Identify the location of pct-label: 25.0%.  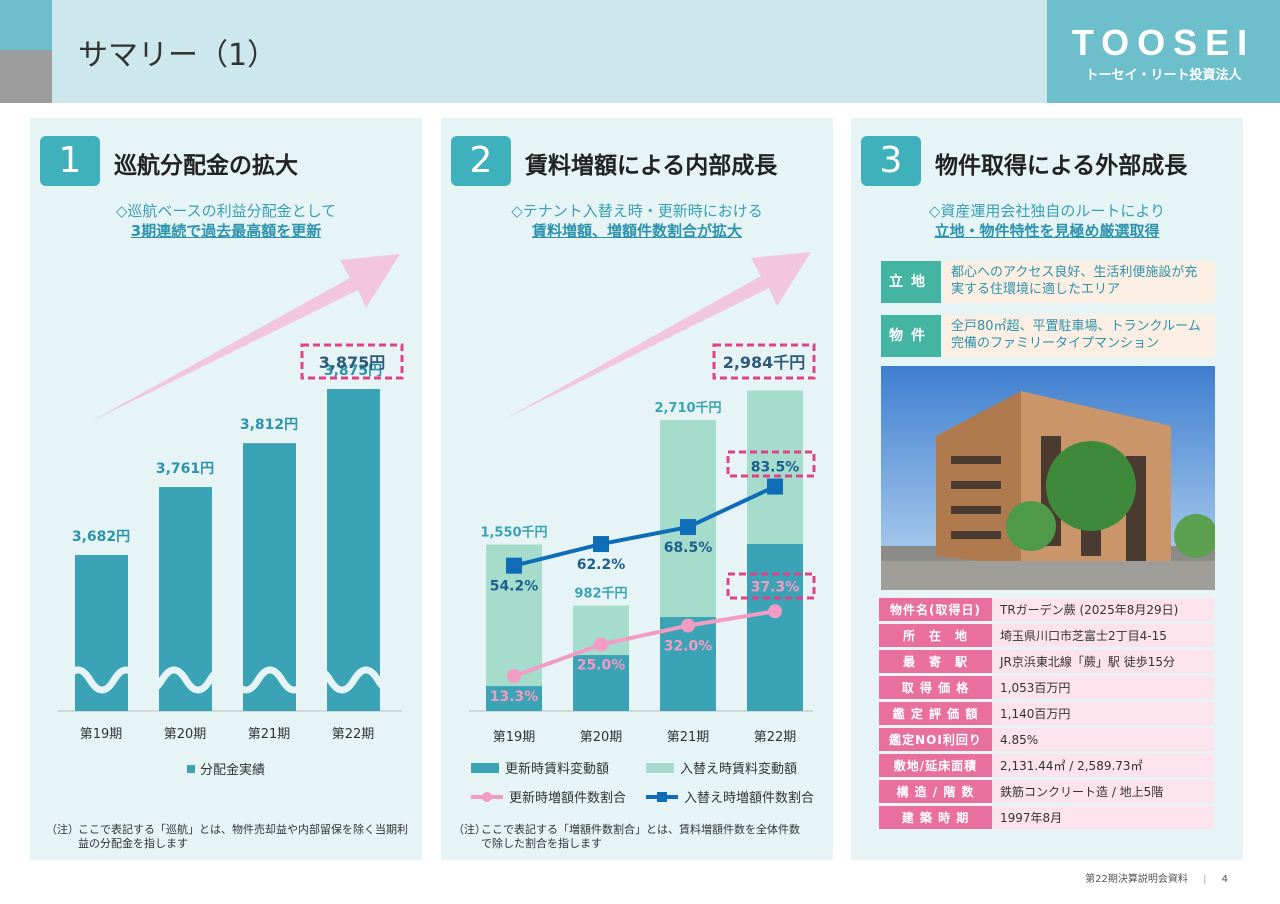
(601, 666).